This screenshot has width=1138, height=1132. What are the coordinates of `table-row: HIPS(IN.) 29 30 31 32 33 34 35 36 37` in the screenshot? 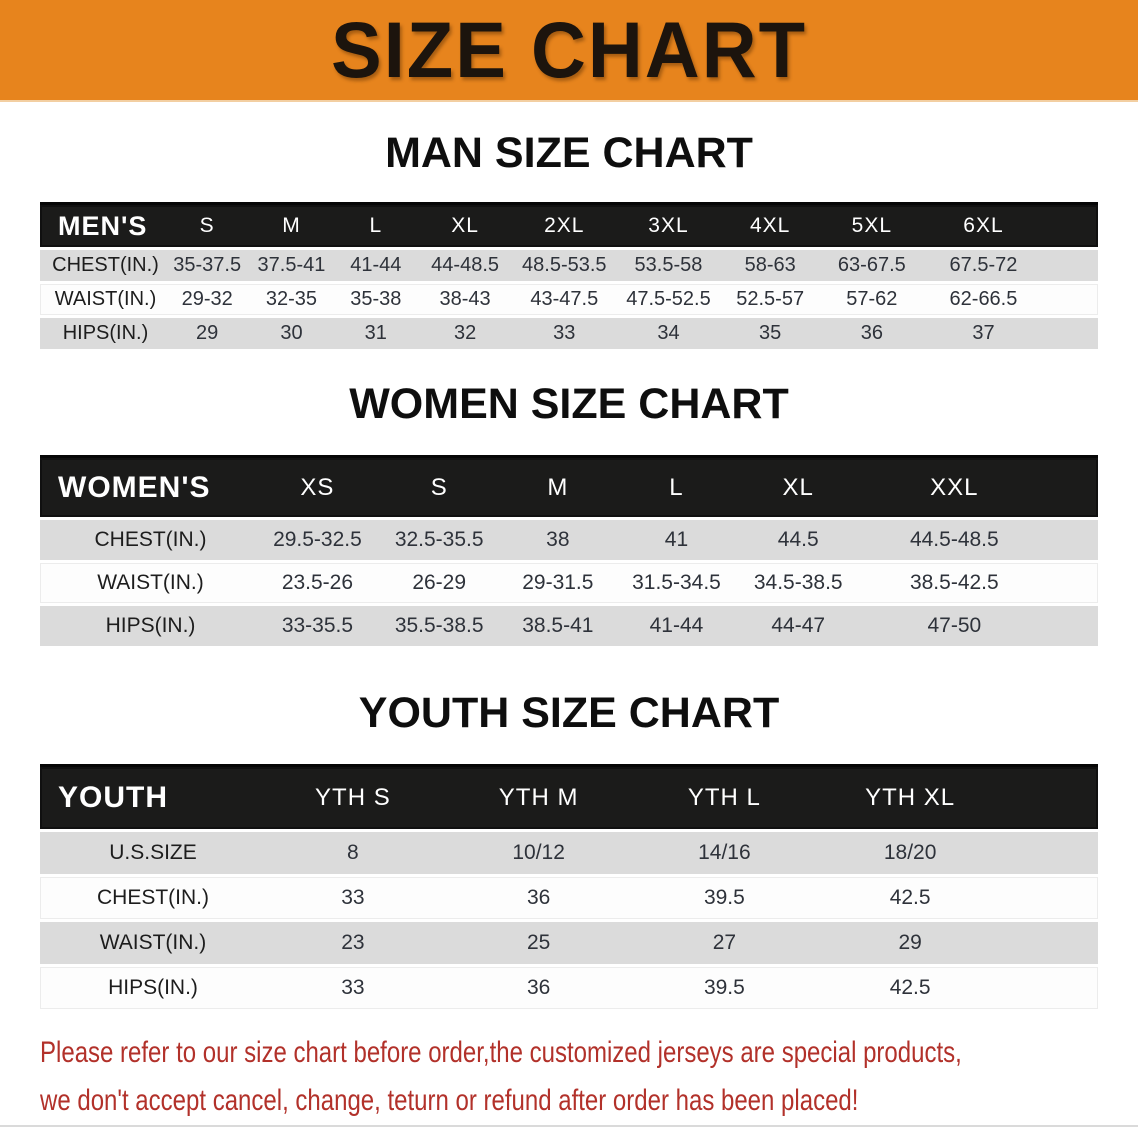 It's located at (569, 333).